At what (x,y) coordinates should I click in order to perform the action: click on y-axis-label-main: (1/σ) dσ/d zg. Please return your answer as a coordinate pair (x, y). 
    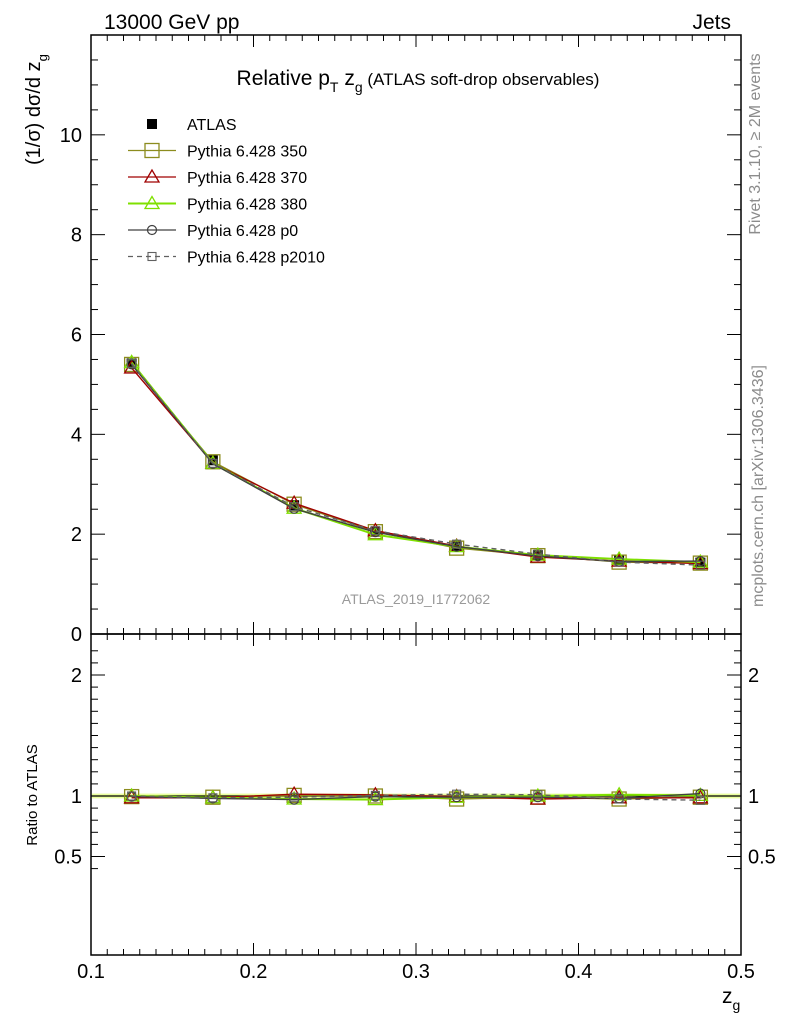
    Looking at the image, I should click on (36, 109).